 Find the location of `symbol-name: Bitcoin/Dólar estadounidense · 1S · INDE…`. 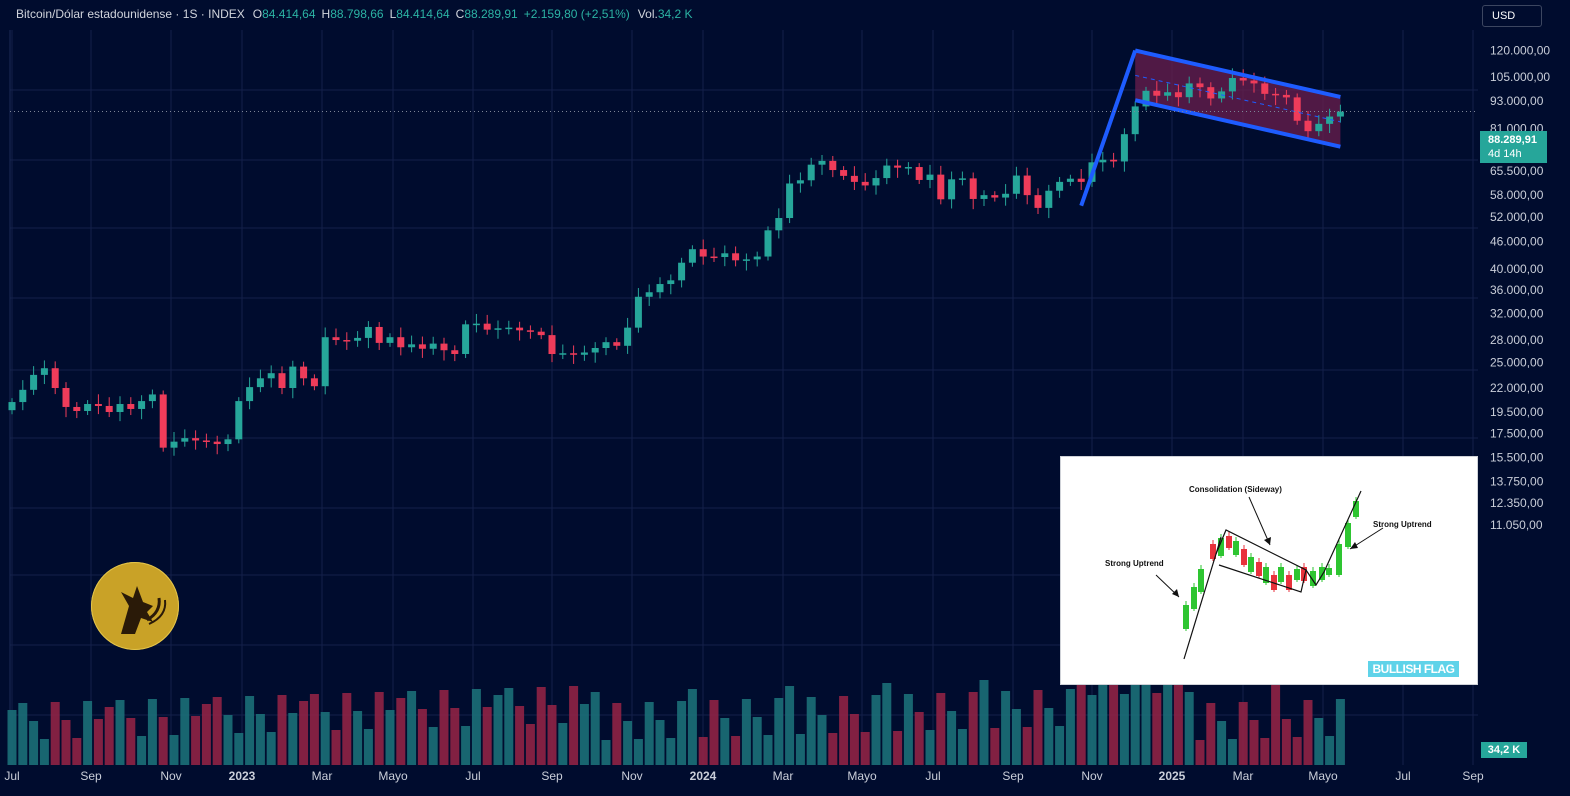

symbol-name: Bitcoin/Dólar estadounidense · 1S · INDE… is located at coordinates (130, 14).